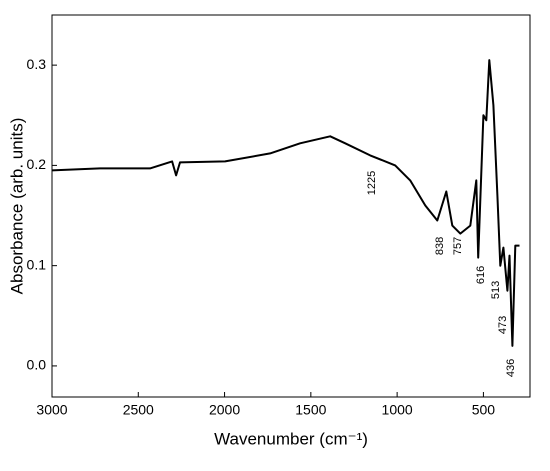 The width and height of the screenshot is (550, 471). Describe the element at coordinates (37, 164) in the screenshot. I see `y-tick-label: 0.2` at that location.